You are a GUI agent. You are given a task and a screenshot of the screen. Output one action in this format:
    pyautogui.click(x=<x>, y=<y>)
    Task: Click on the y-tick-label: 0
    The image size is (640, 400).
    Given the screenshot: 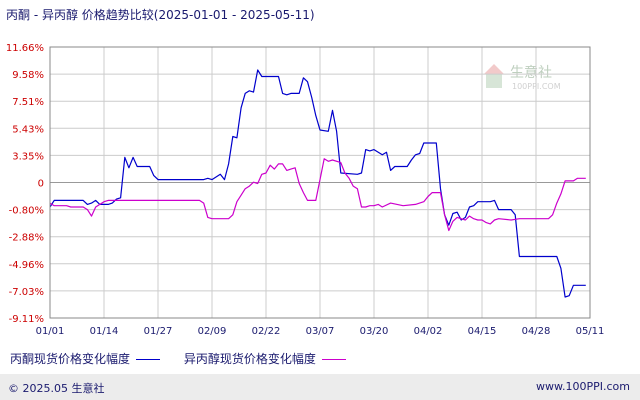 What is the action you would take?
    pyautogui.click(x=41, y=184)
    